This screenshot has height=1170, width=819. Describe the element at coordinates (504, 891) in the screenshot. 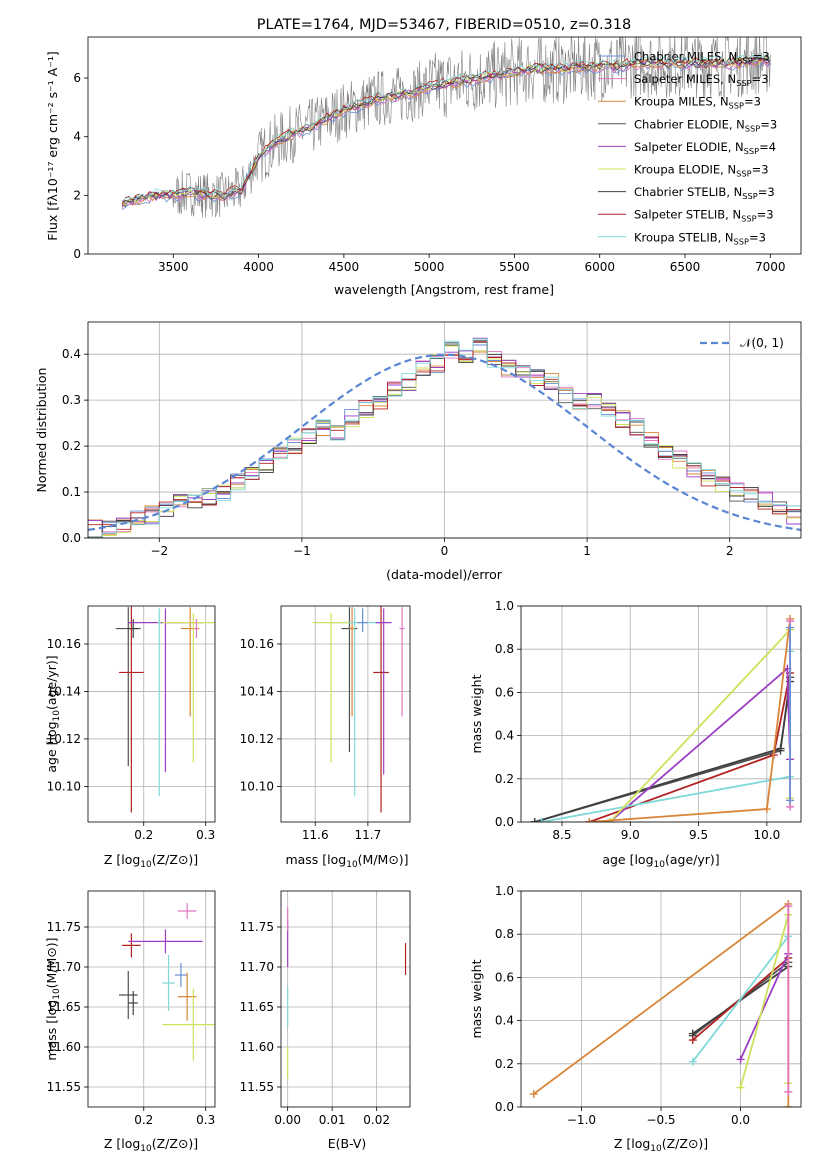

I see `y-tick-label: 1.0` at that location.